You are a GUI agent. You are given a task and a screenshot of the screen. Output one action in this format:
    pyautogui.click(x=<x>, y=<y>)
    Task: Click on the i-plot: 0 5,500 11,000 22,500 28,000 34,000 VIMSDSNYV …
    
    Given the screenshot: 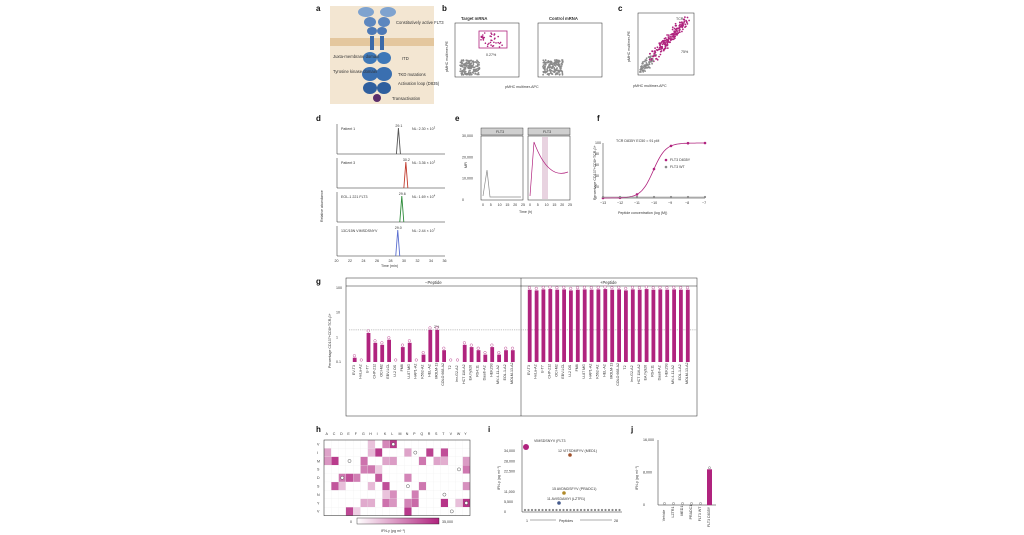 What is the action you would take?
    pyautogui.click(x=559, y=481)
    